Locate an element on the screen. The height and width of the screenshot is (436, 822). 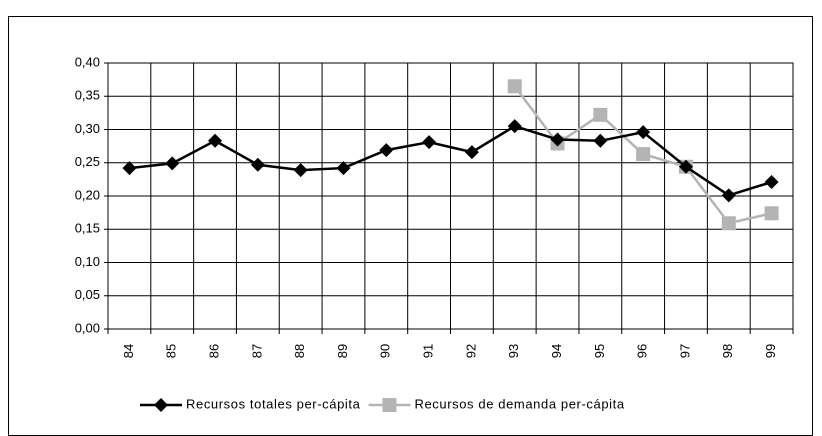
x-tick-label: 96 is located at coordinates (642, 351).